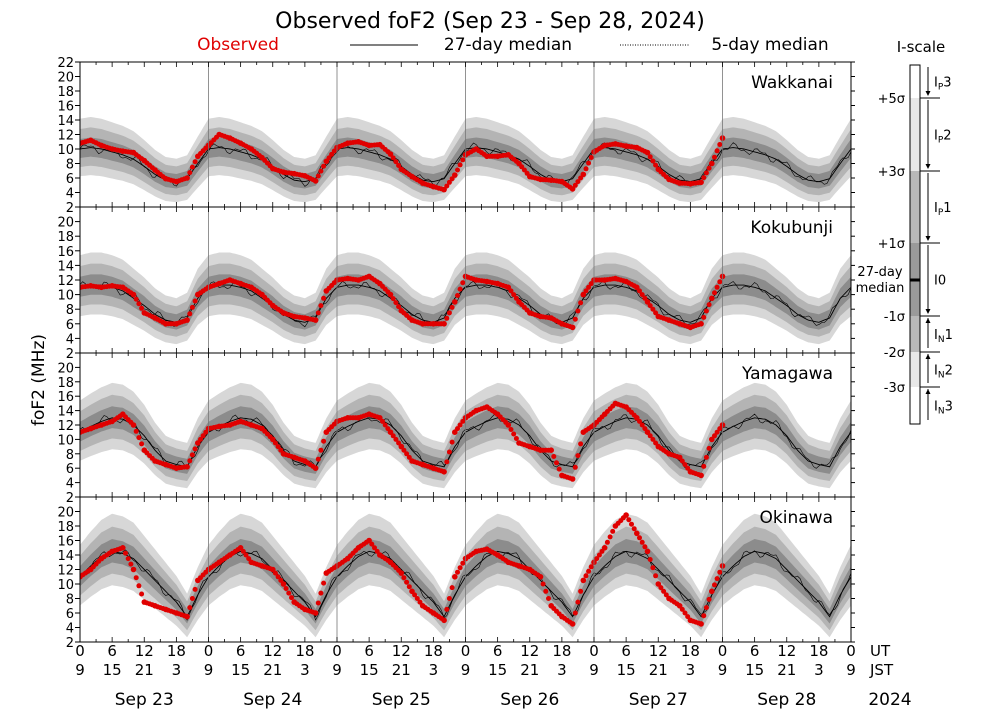 This screenshot has height=714, width=1000. Describe the element at coordinates (940, 281) in the screenshot. I see `iscale-class-label: I0` at that location.